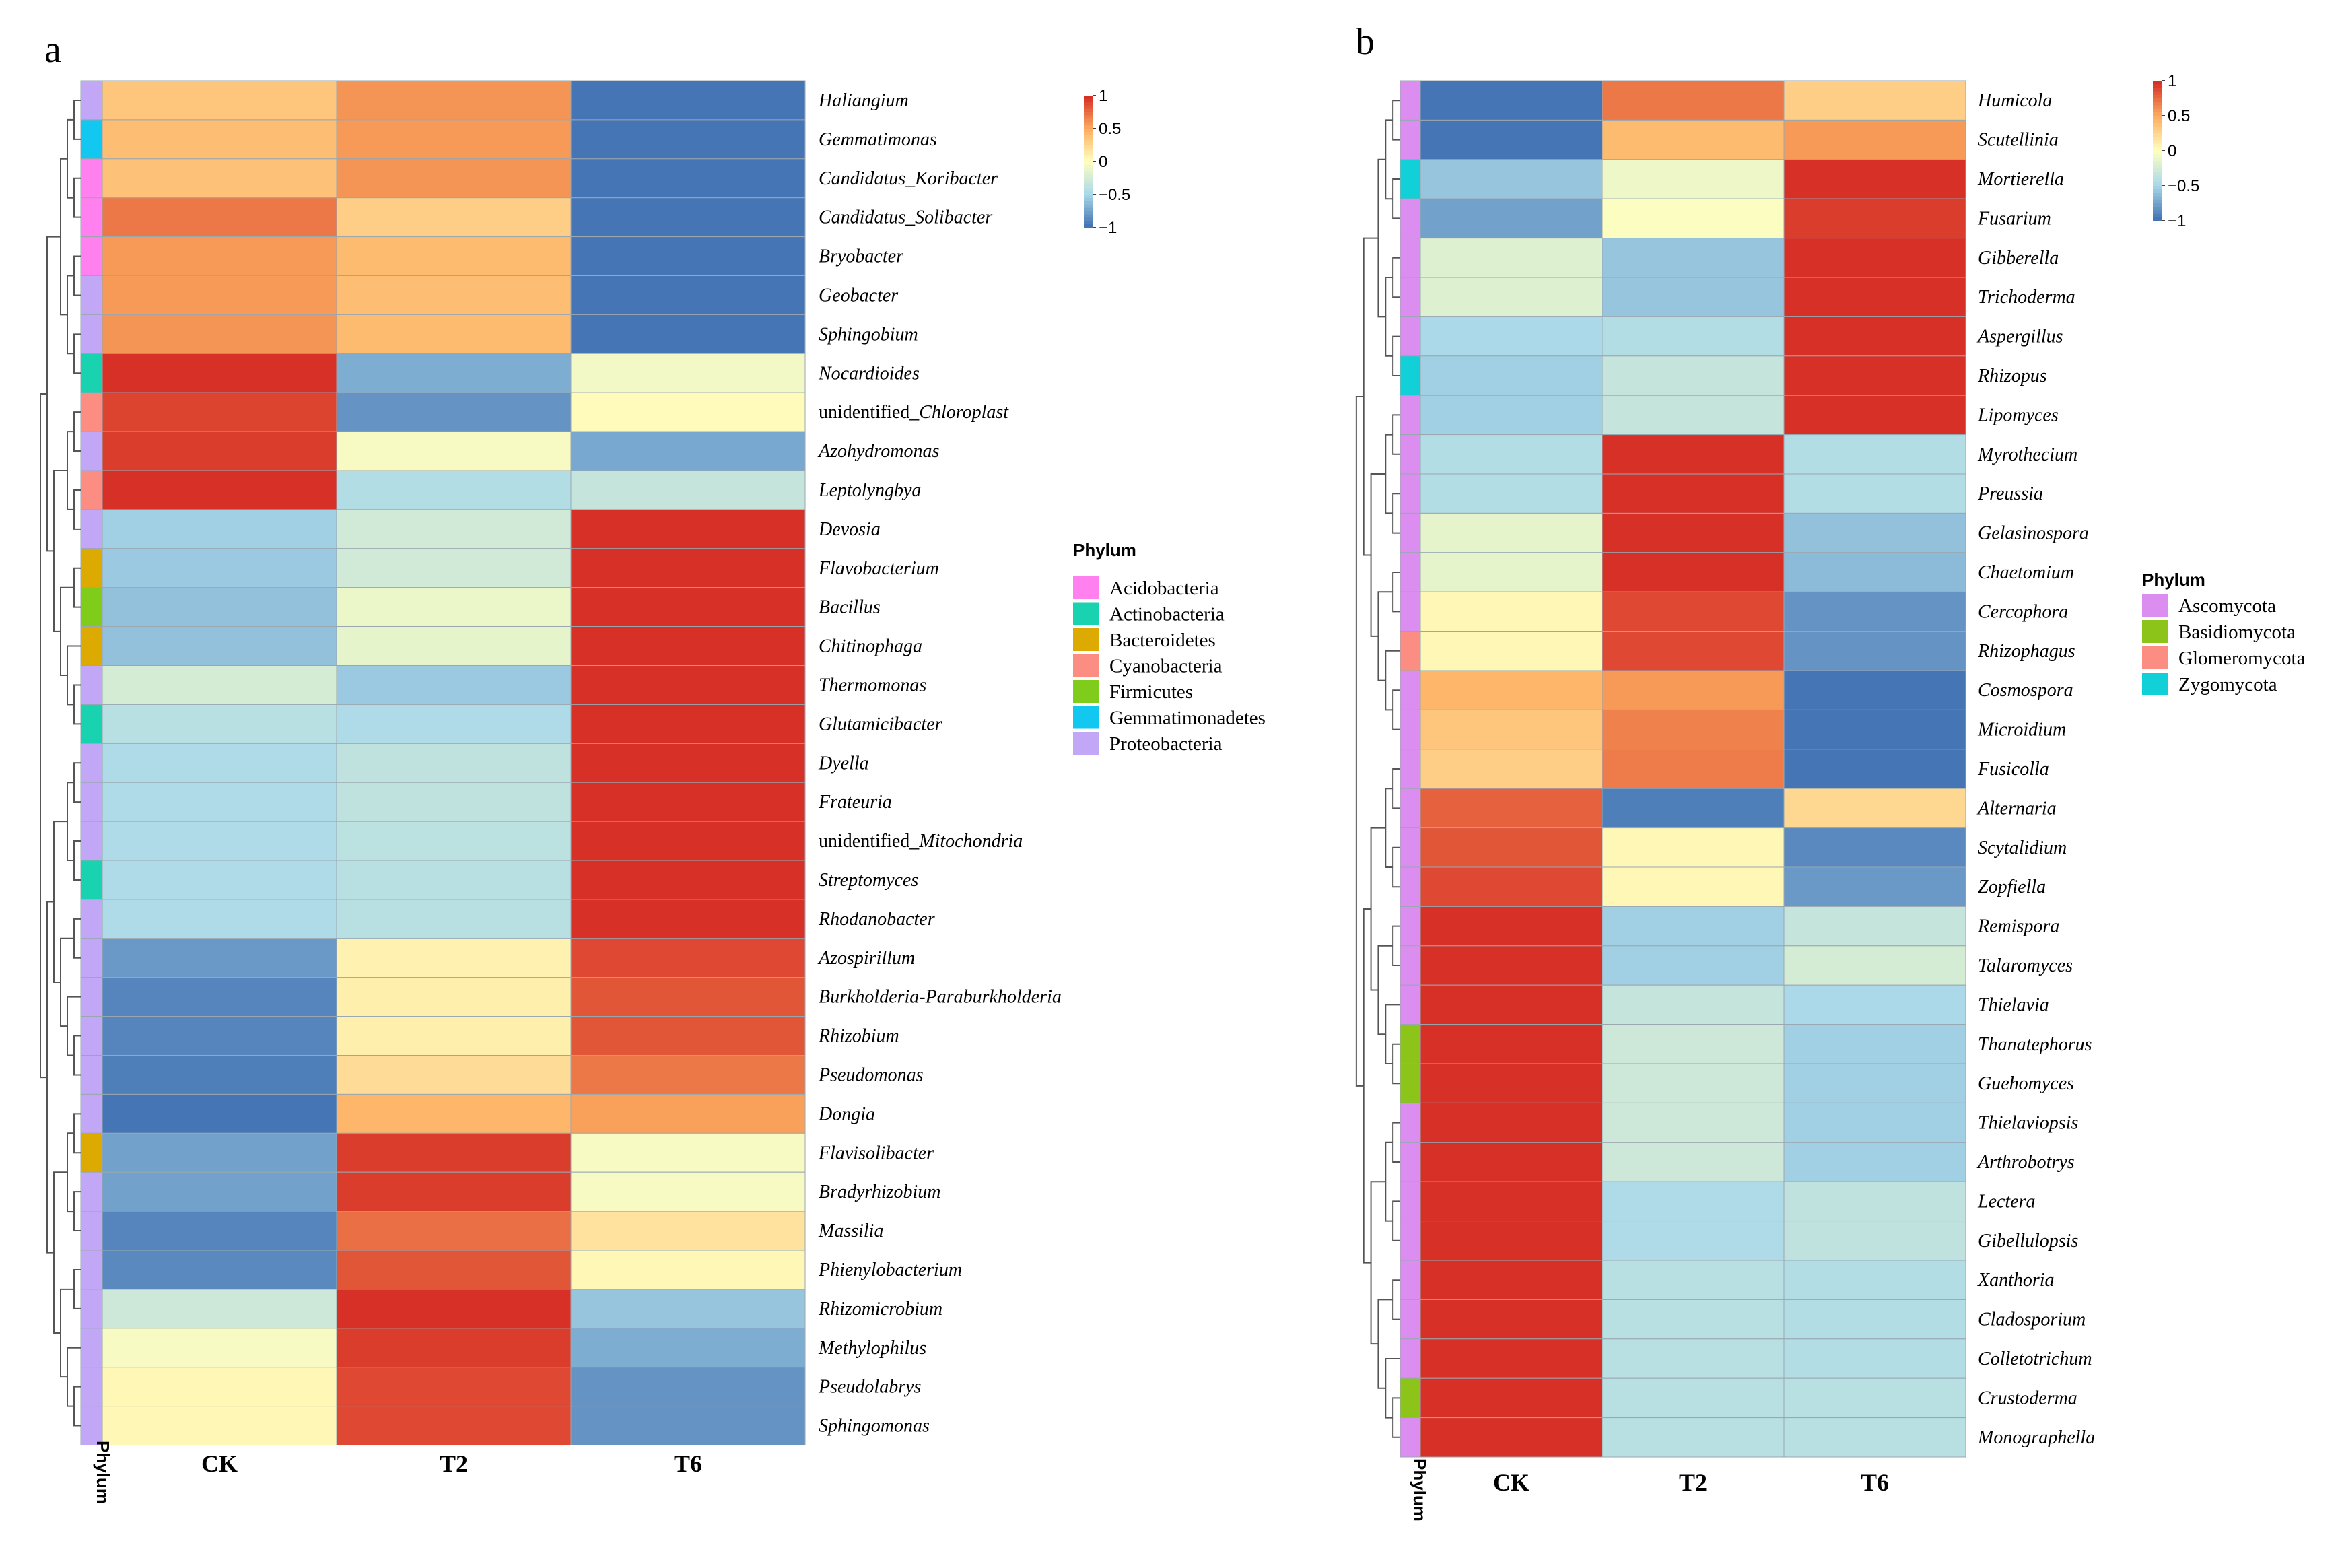  What do you see at coordinates (1366, 42) in the screenshot?
I see `panel-b-letter: b` at bounding box center [1366, 42].